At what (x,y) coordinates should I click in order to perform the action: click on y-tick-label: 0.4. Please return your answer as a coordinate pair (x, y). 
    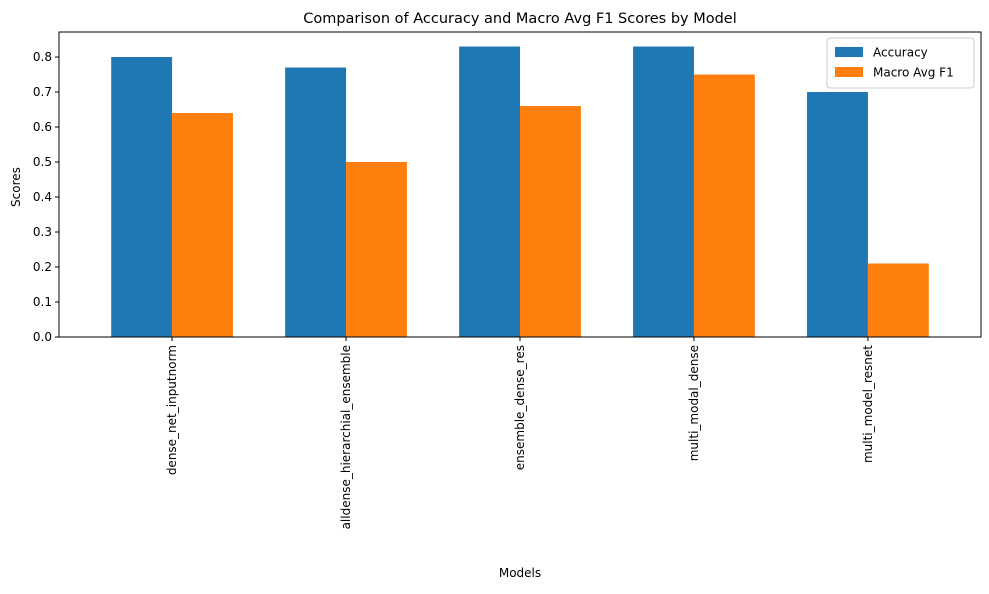
    Looking at the image, I should click on (42, 197).